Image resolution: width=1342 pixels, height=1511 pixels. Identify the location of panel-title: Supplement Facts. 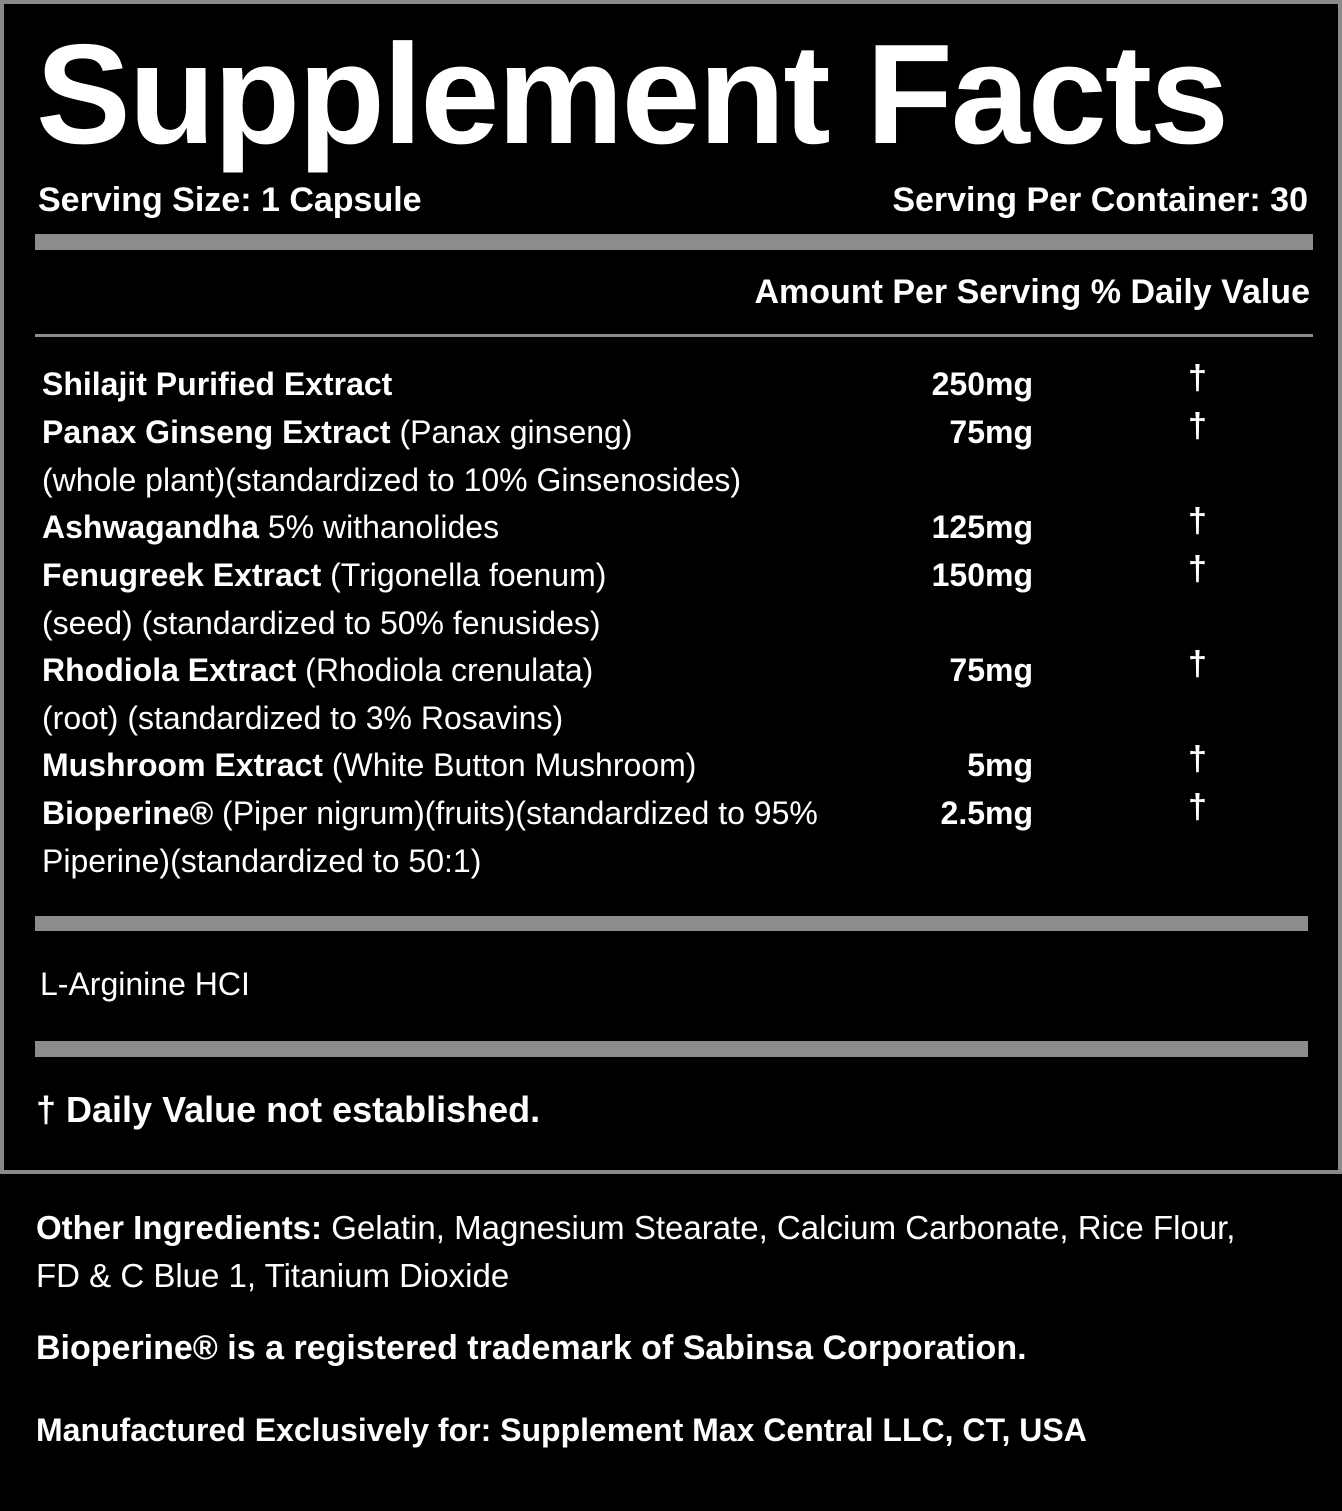
(632, 94).